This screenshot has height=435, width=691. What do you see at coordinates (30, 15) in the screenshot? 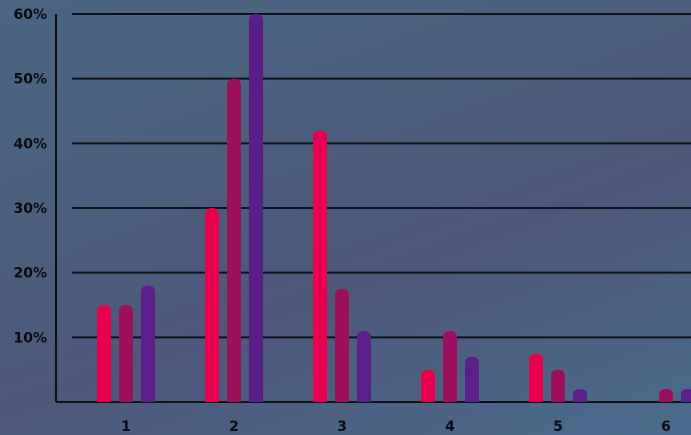
I see `y-tick-label: 60%` at bounding box center [30, 15].